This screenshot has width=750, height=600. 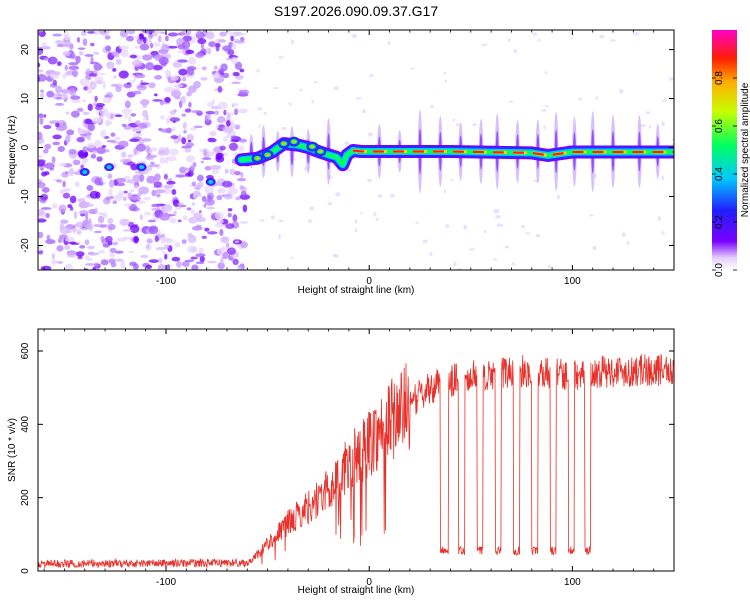 What do you see at coordinates (142, 167) in the screenshot?
I see `noise-blob-core` at bounding box center [142, 167].